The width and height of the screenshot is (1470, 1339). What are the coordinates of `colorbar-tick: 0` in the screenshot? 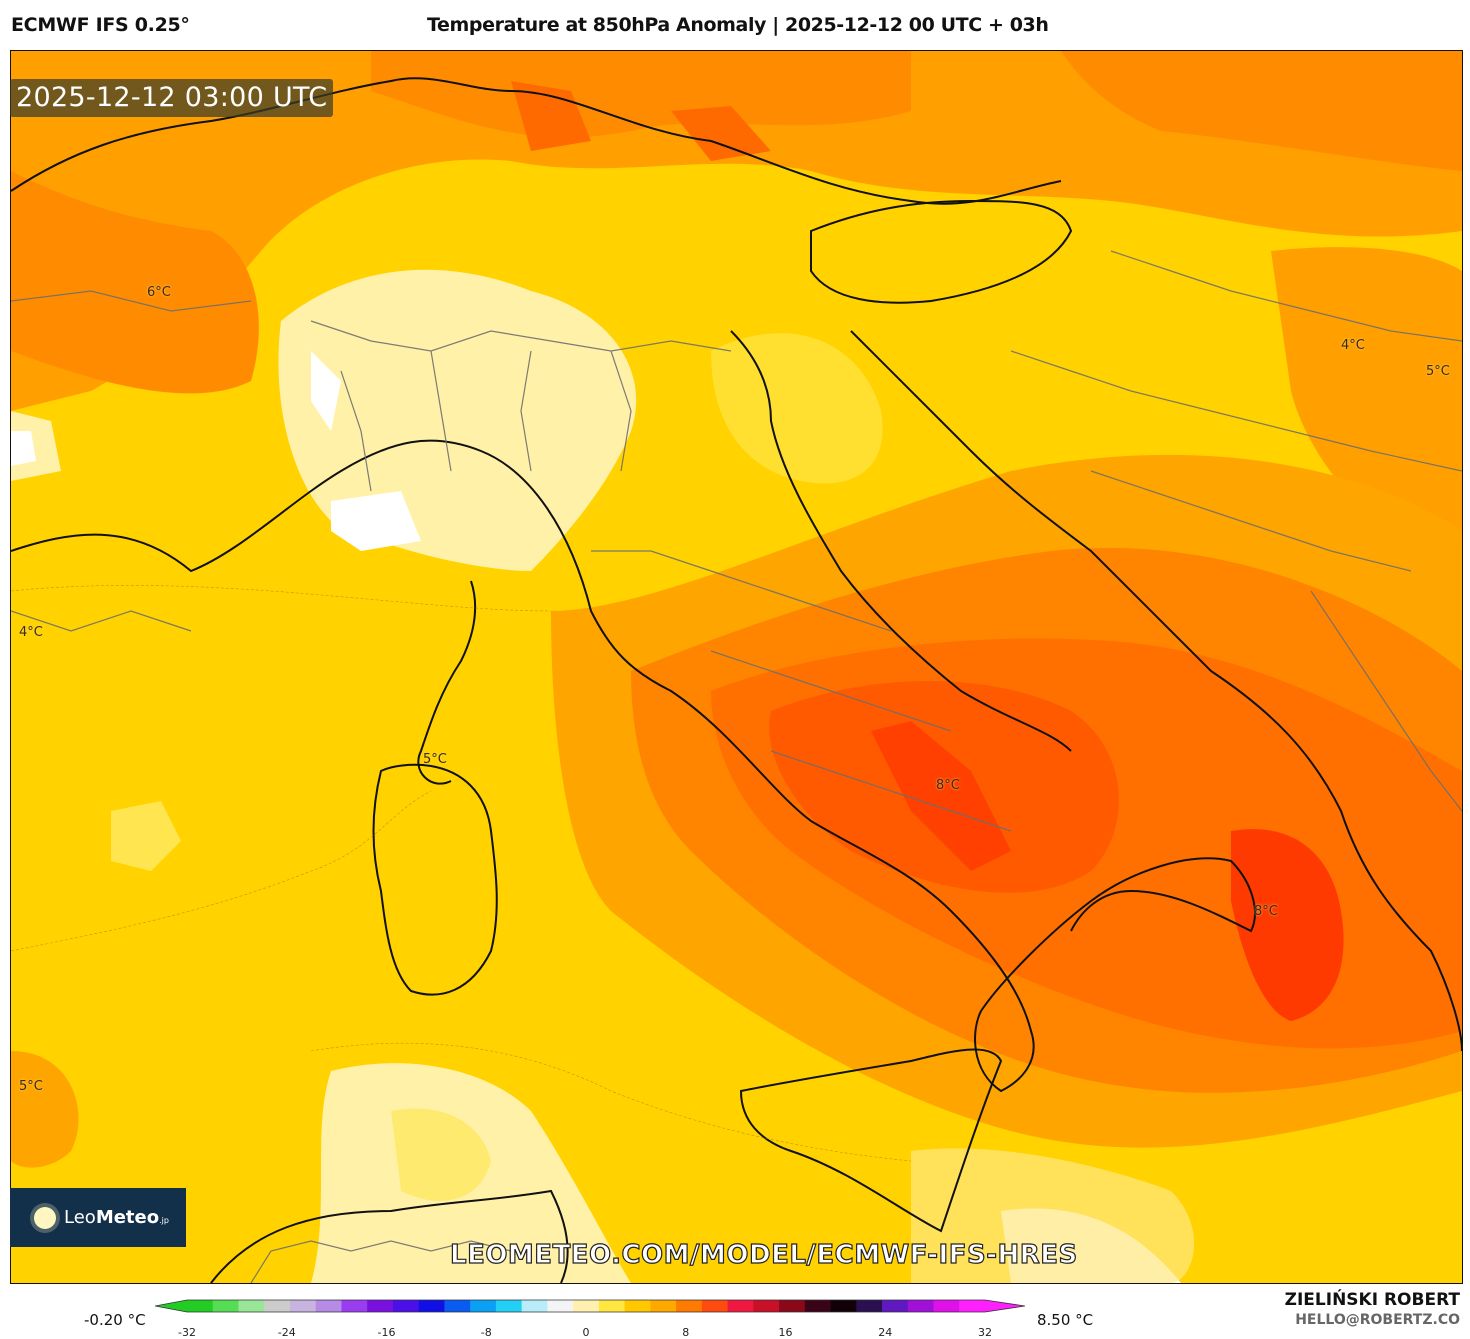 It's located at (586, 1332).